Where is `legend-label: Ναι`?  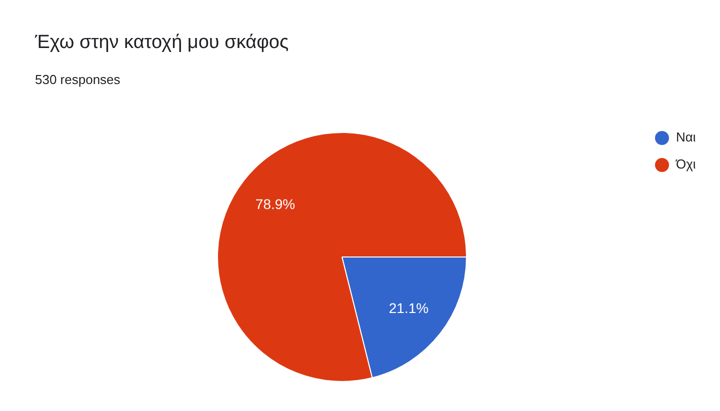 legend-label: Ναι is located at coordinates (686, 137).